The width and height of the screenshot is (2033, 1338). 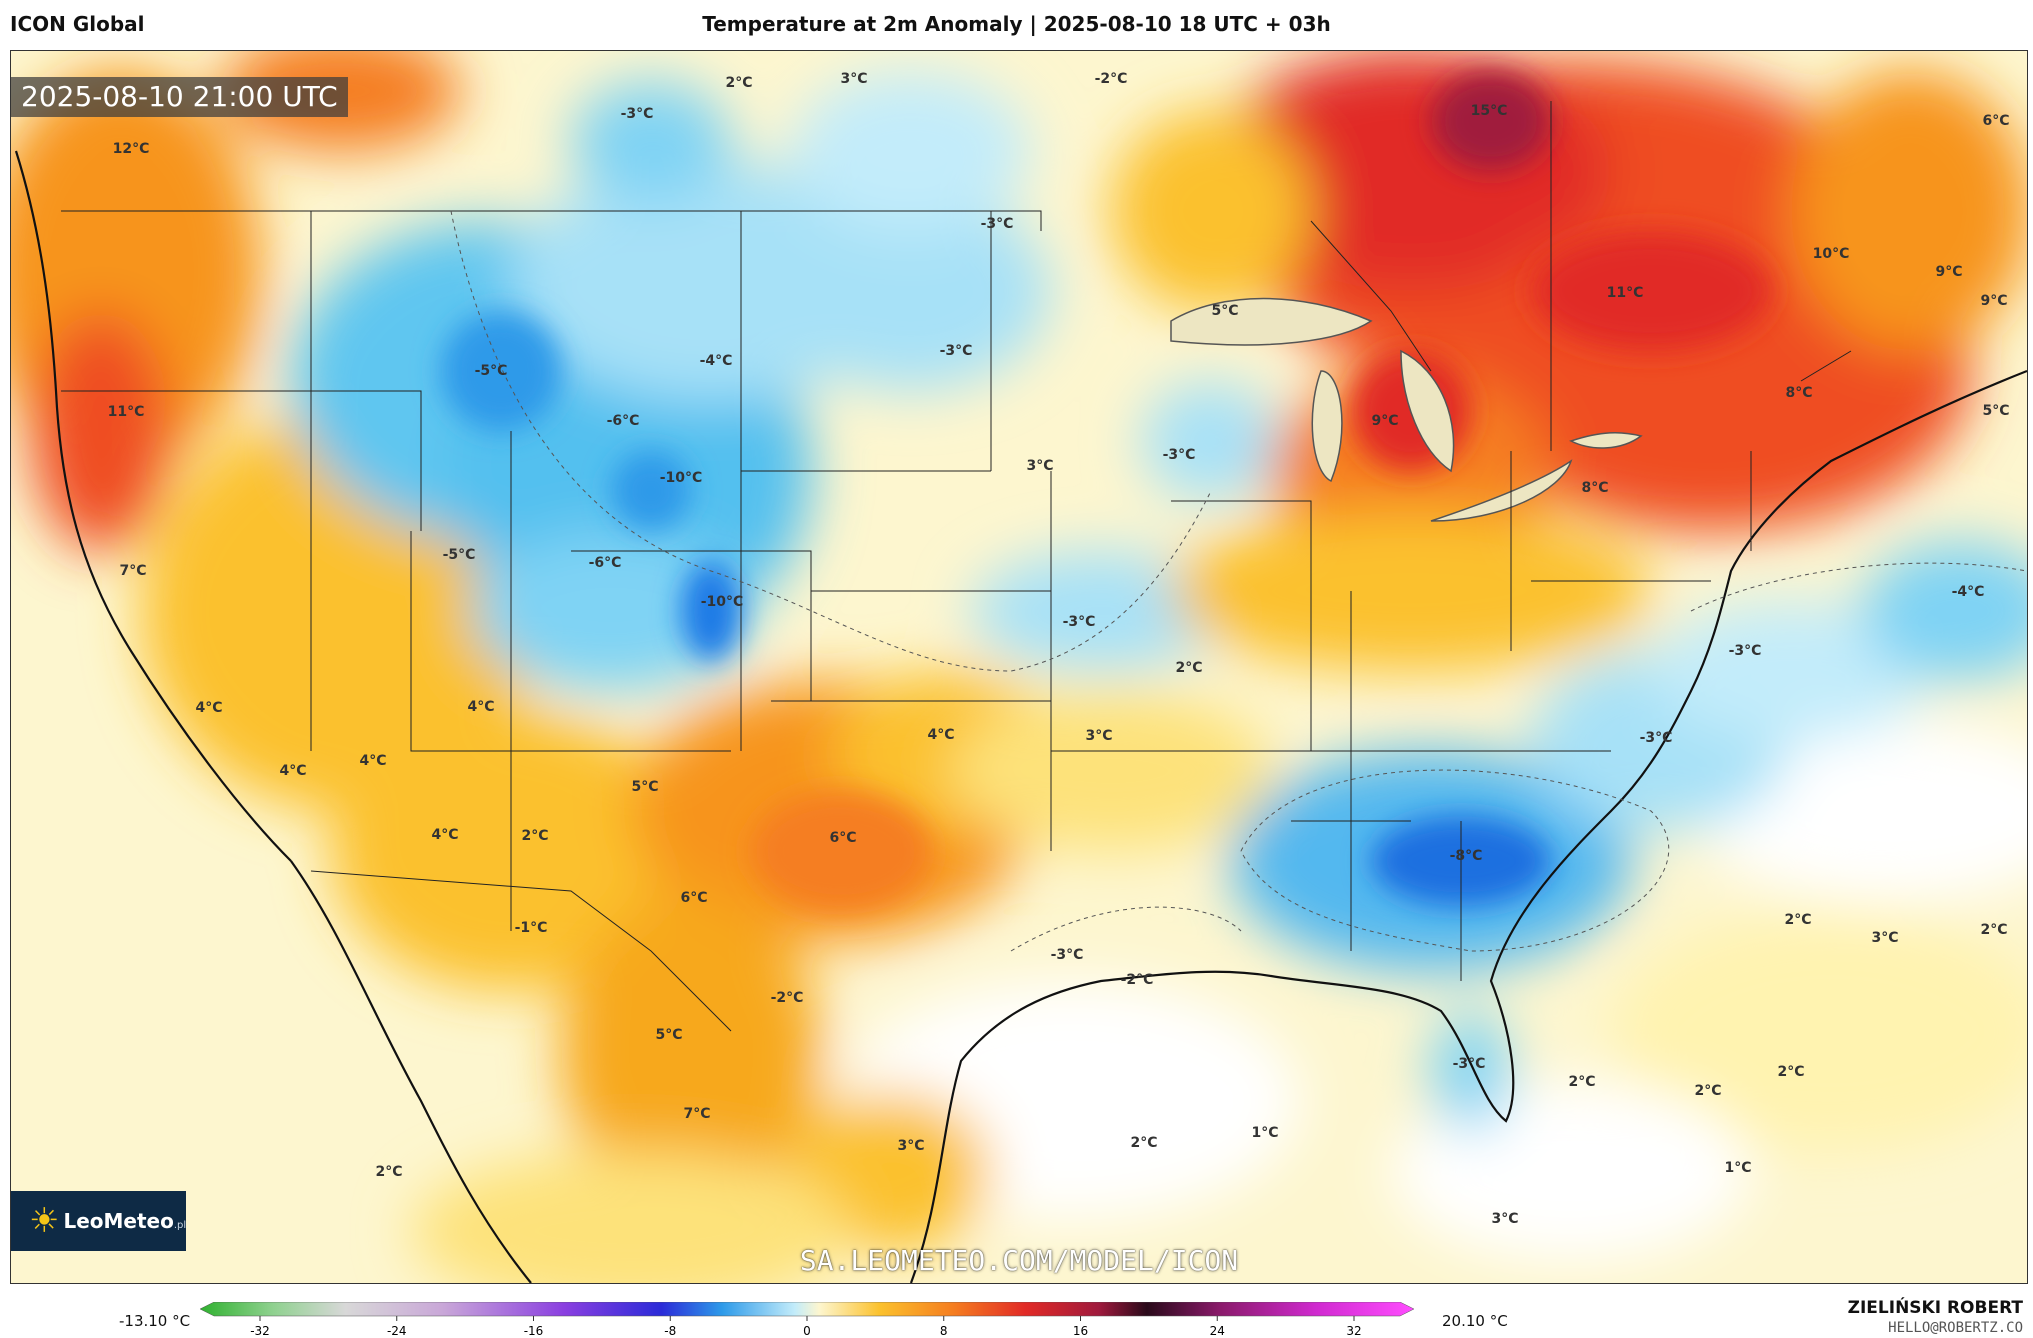 I want to click on legend-tick-label: 0, so click(x=807, y=1331).